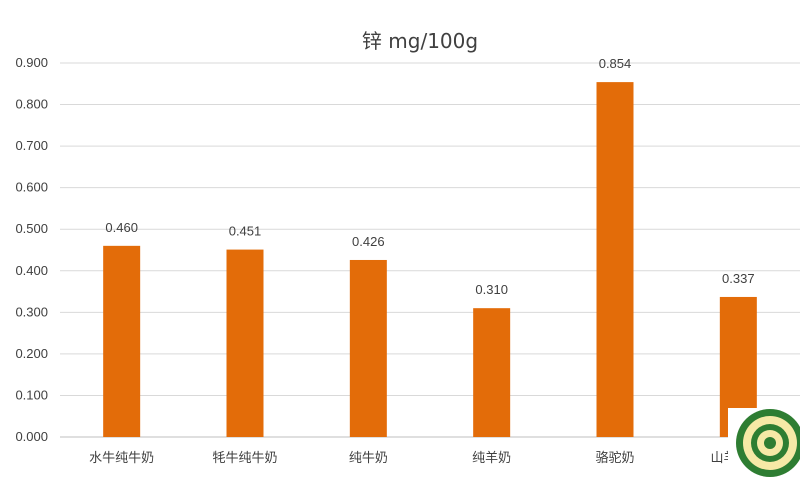  What do you see at coordinates (31, 353) in the screenshot?
I see `y-tick-label: 0.200` at bounding box center [31, 353].